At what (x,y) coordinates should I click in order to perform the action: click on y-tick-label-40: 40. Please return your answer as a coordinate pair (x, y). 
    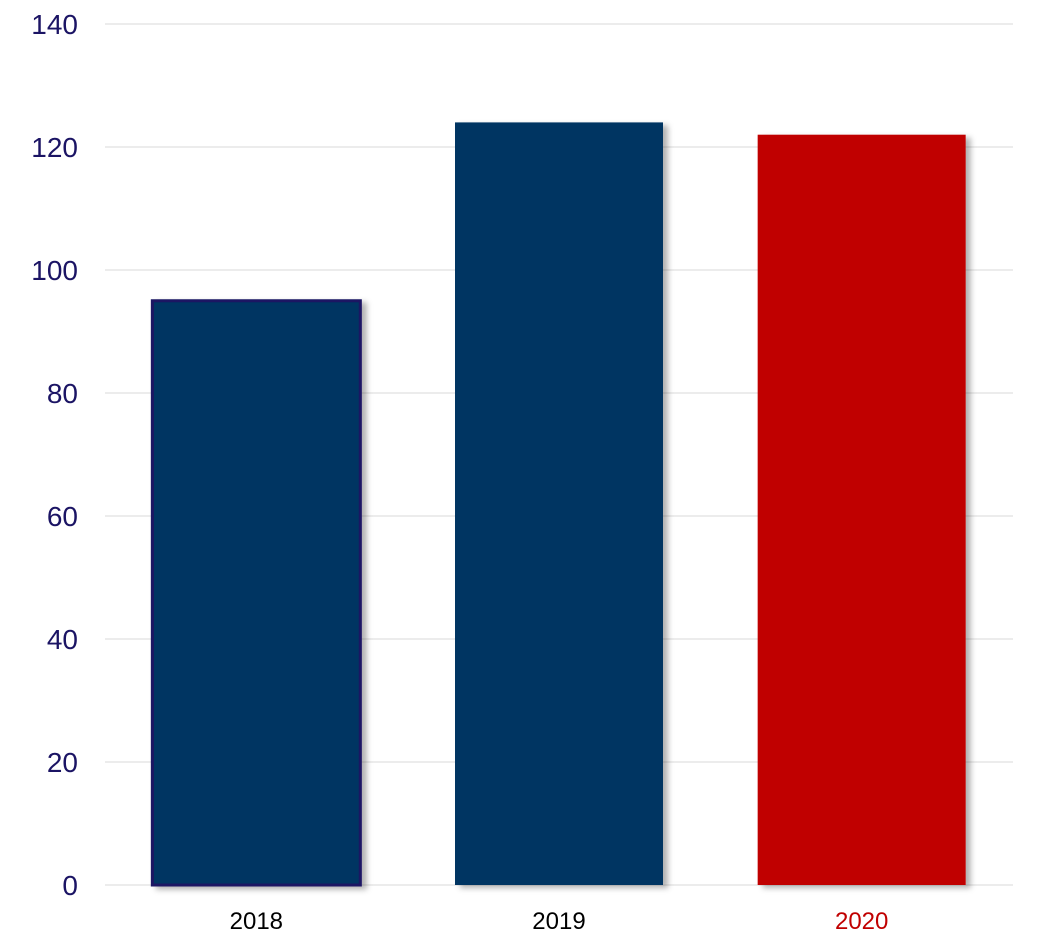
    Looking at the image, I should click on (62, 639).